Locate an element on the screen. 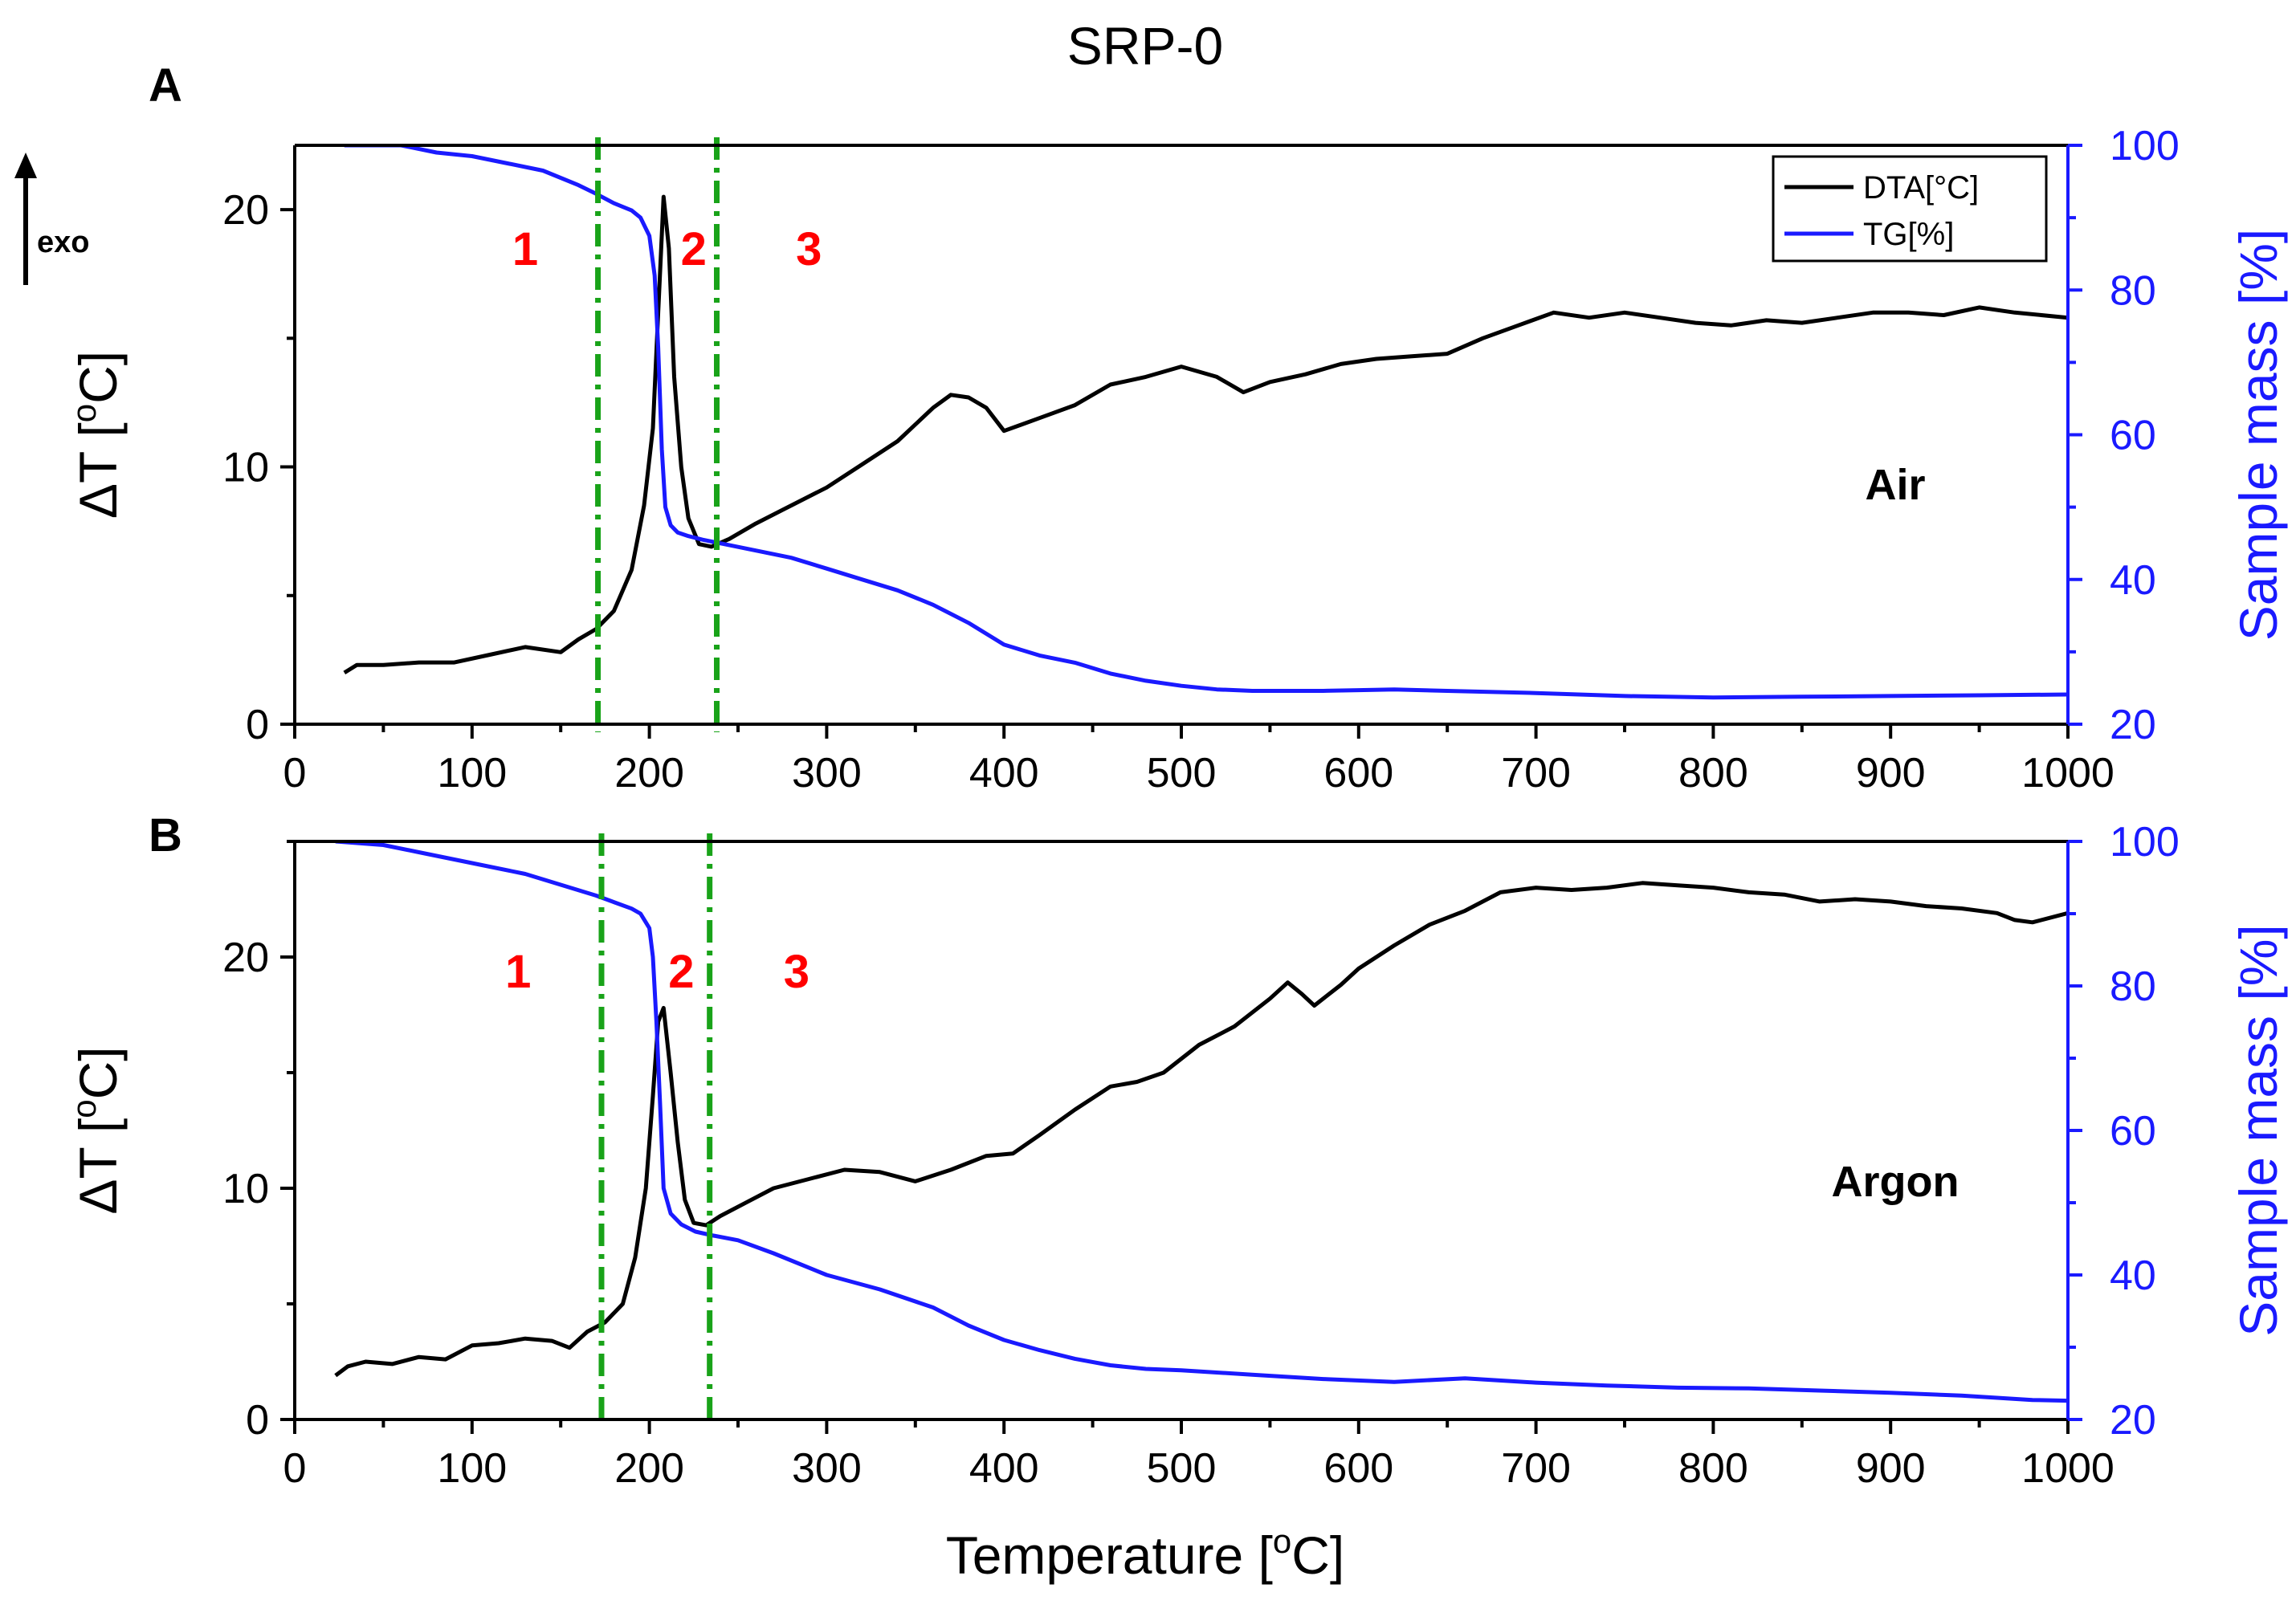 The height and width of the screenshot is (1621, 2296). panel-letter: A is located at coordinates (165, 85).